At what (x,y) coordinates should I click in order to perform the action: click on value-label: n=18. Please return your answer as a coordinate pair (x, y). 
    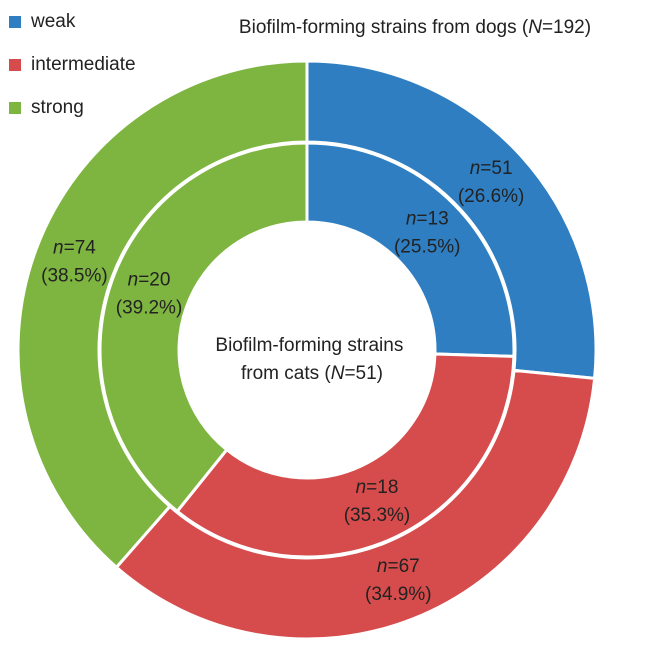
    Looking at the image, I should click on (377, 487).